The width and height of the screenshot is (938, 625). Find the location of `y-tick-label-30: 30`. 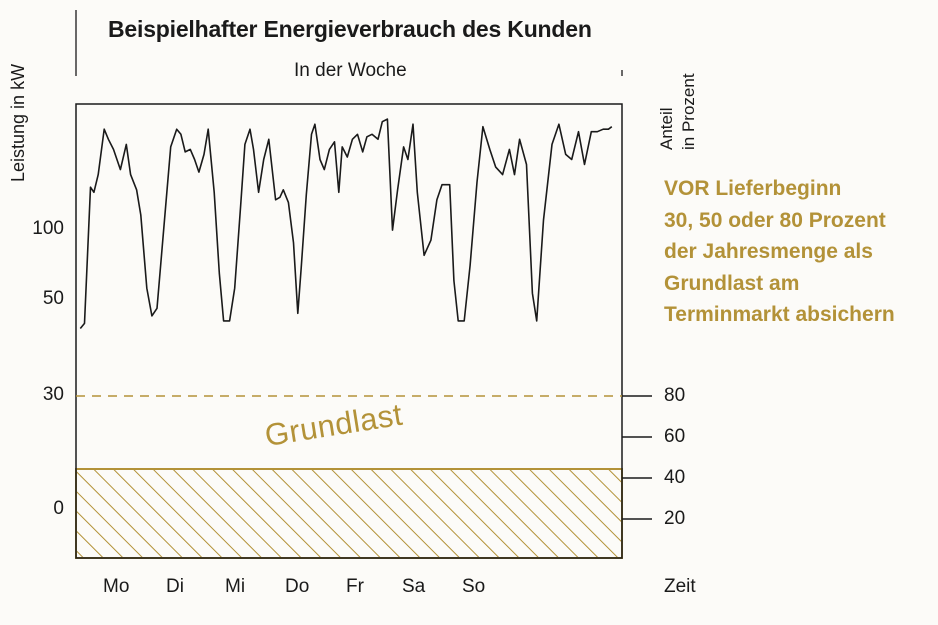

y-tick-label-30: 30 is located at coordinates (53, 394).